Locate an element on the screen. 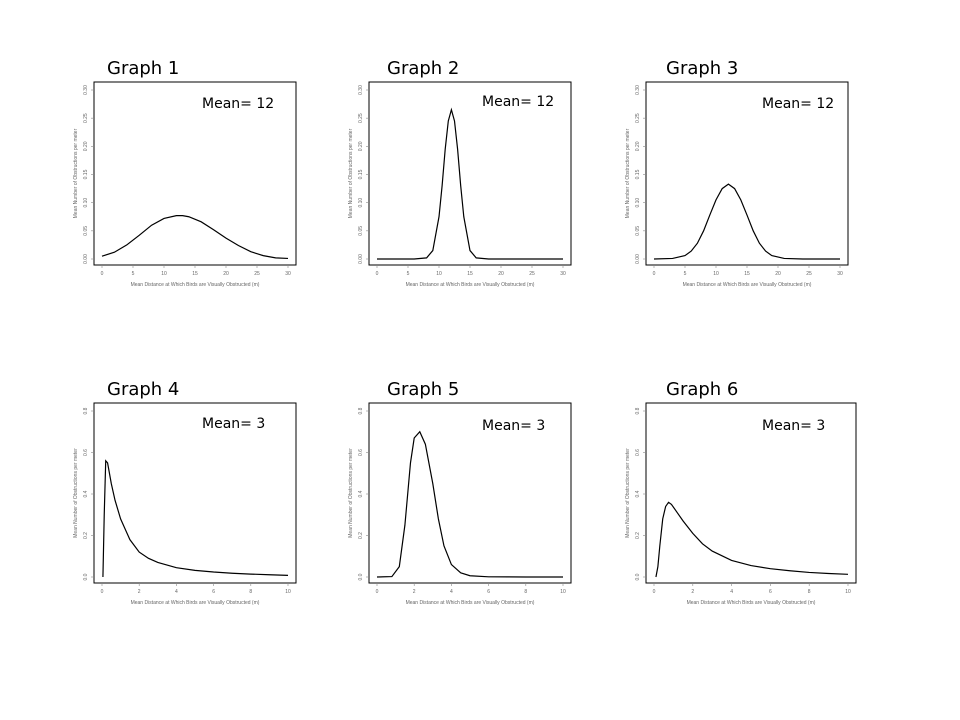 The width and height of the screenshot is (960, 720). graph-title: Graph 2 is located at coordinates (423, 68).